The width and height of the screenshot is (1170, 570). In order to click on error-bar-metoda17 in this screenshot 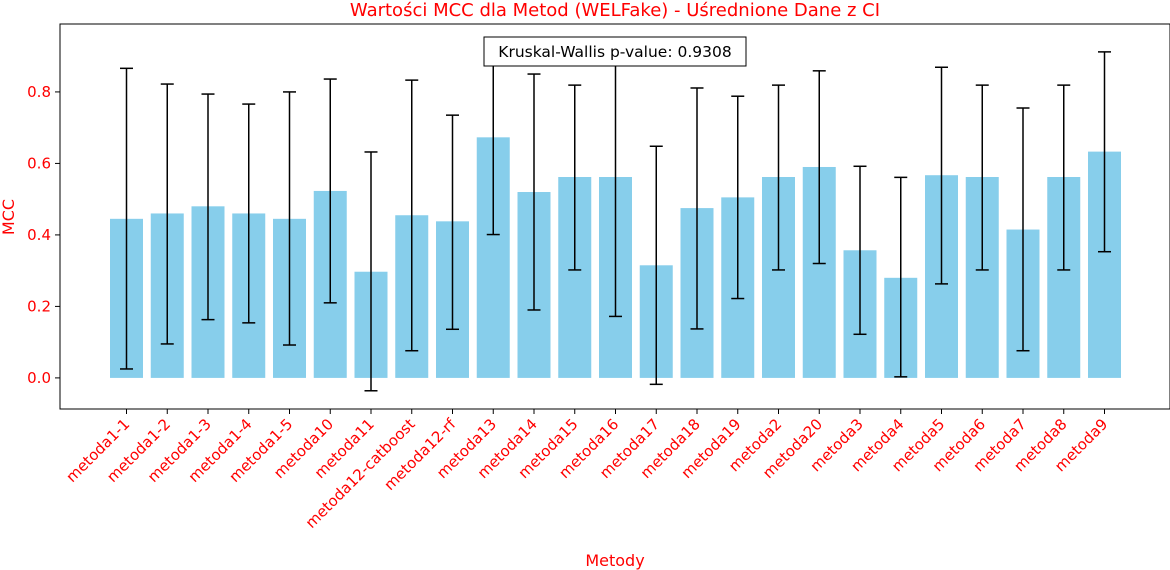, I will do `click(656, 265)`.